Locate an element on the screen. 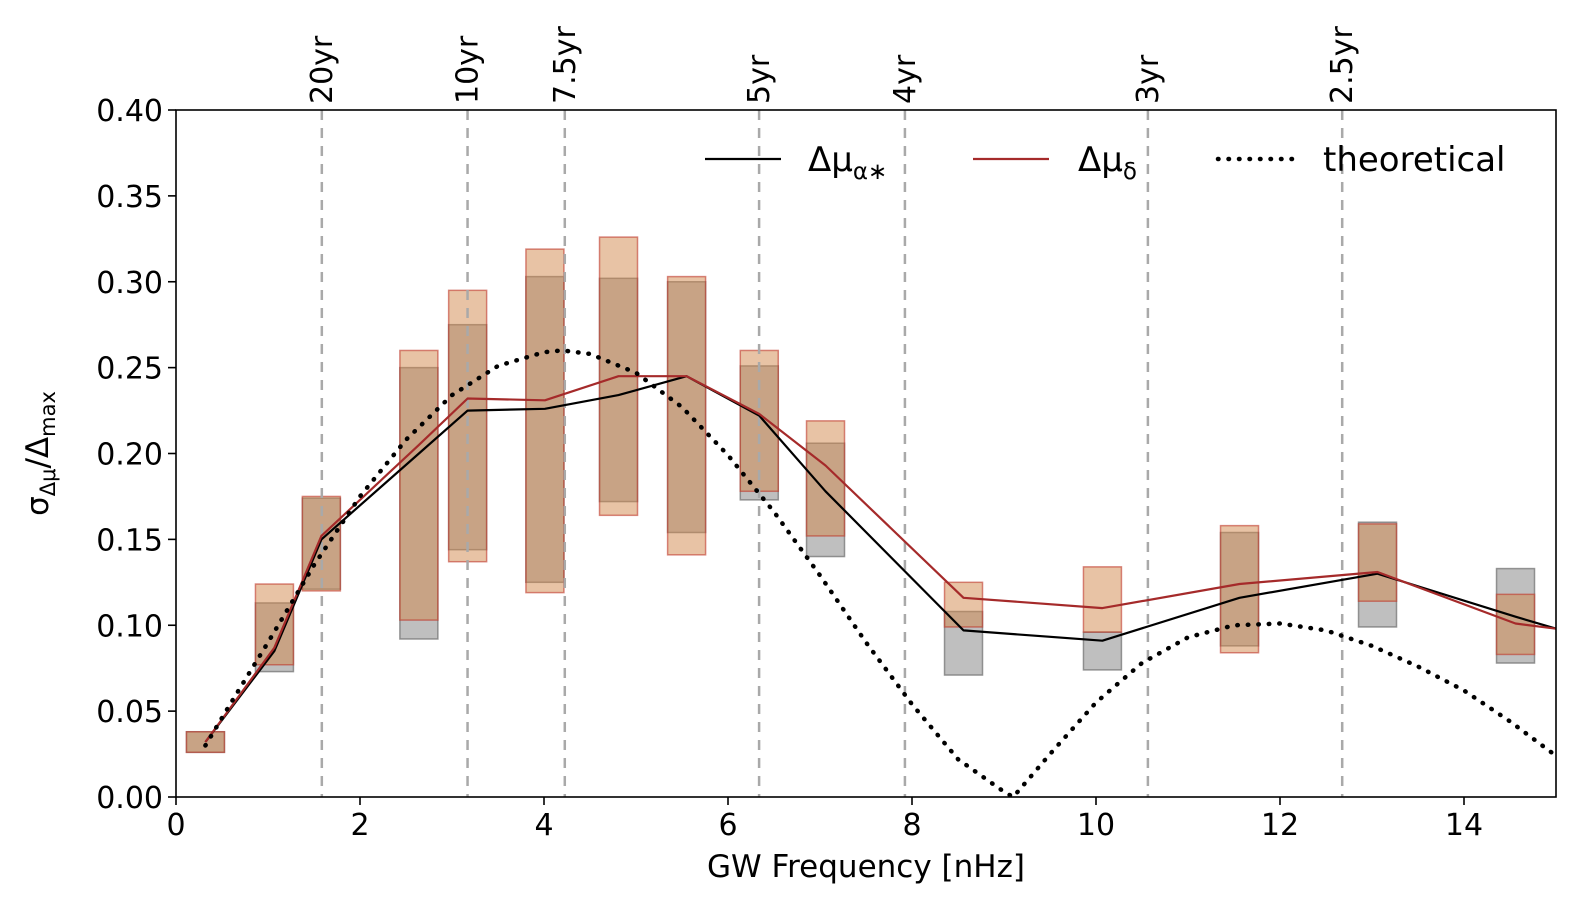  y-tick-label-4: 0.20 is located at coordinates (129, 455).